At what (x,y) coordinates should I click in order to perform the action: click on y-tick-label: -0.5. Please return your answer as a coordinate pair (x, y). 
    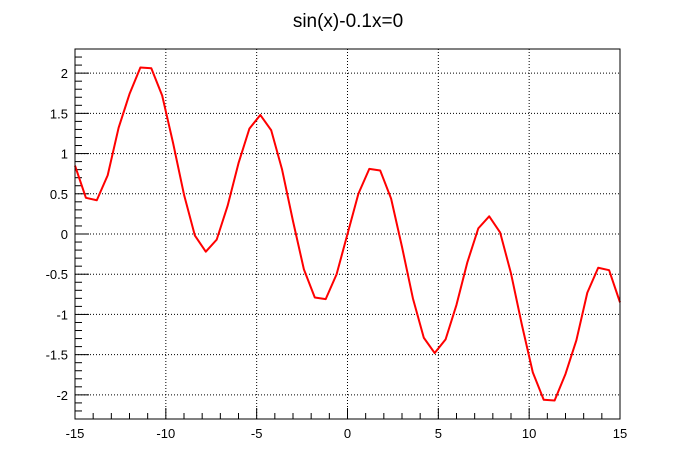
    Looking at the image, I should click on (57, 274).